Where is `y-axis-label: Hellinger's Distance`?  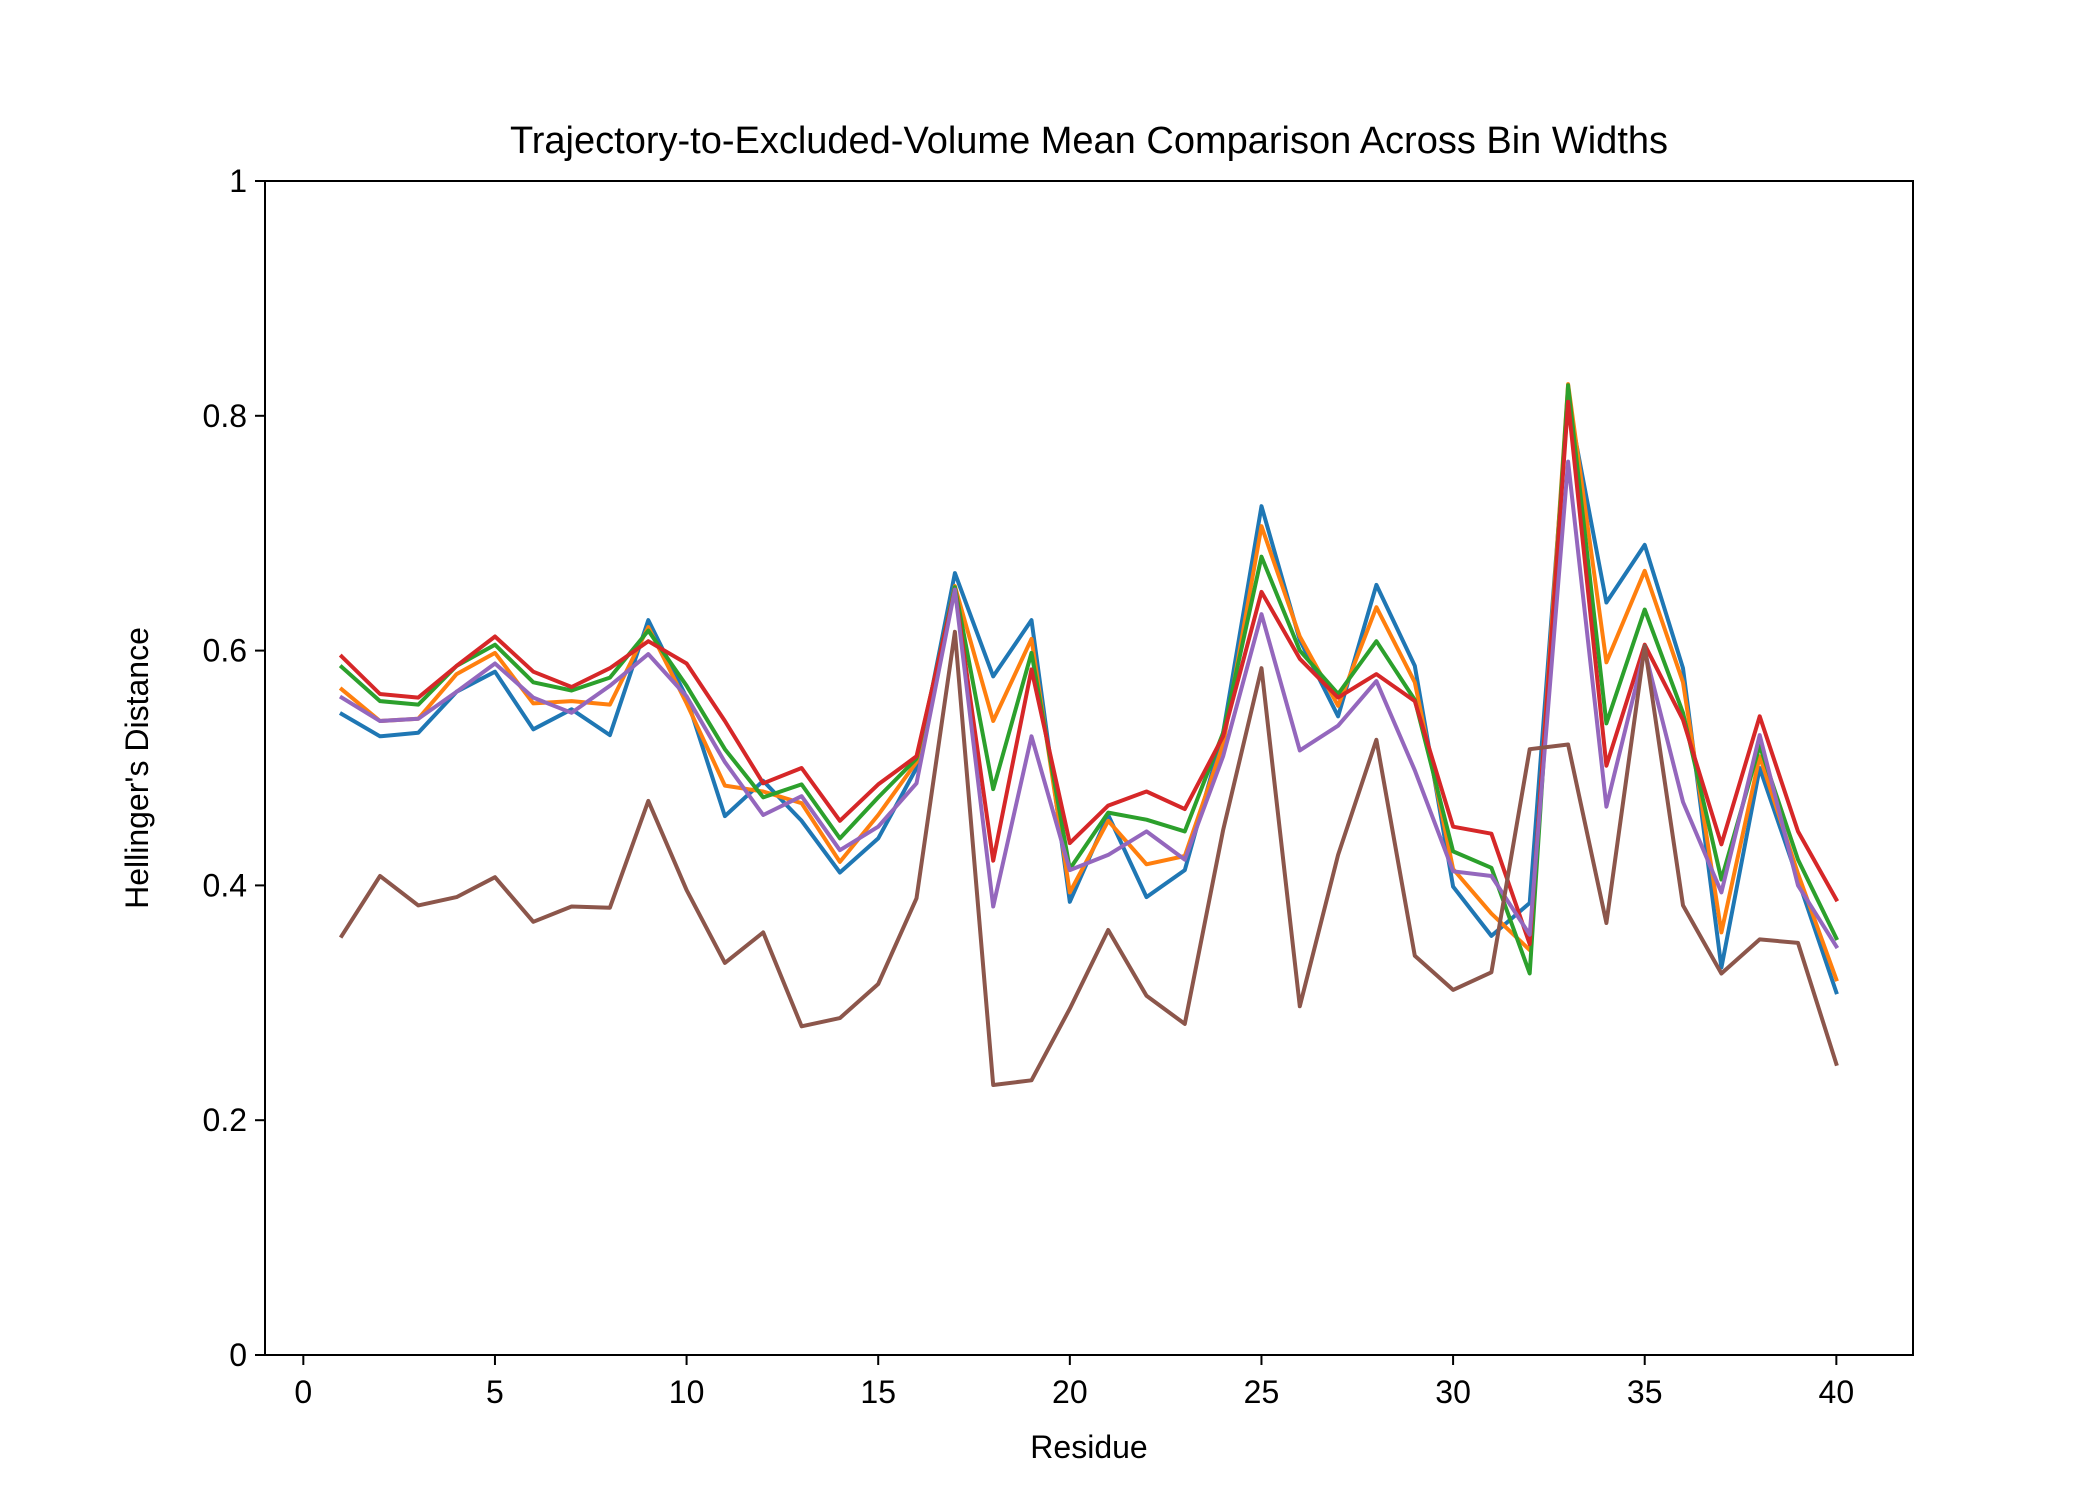
y-axis-label: Hellinger's Distance is located at coordinates (137, 768).